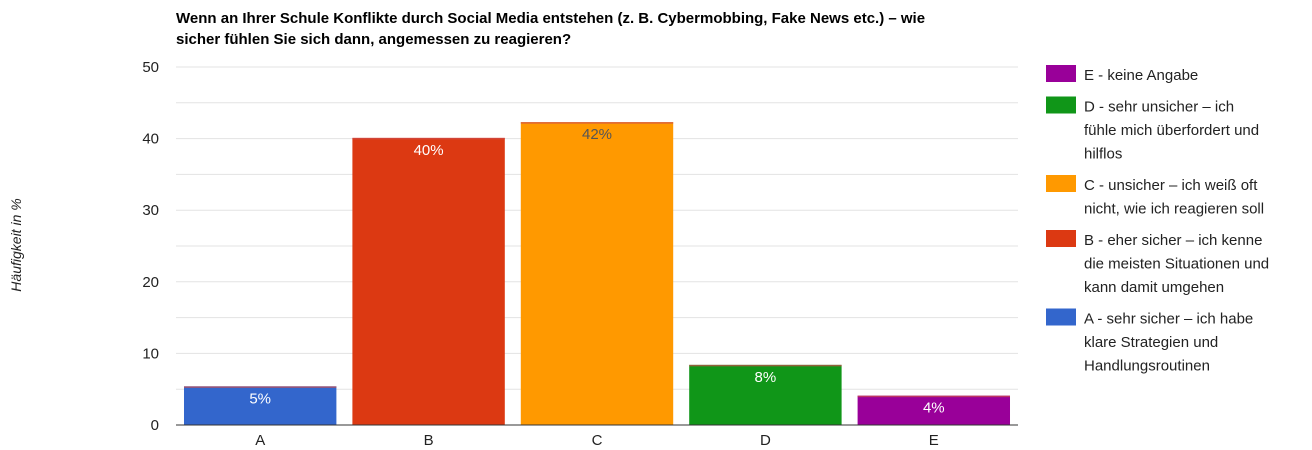 The width and height of the screenshot is (1312, 450). What do you see at coordinates (260, 440) in the screenshot?
I see `x-tick-label: A` at bounding box center [260, 440].